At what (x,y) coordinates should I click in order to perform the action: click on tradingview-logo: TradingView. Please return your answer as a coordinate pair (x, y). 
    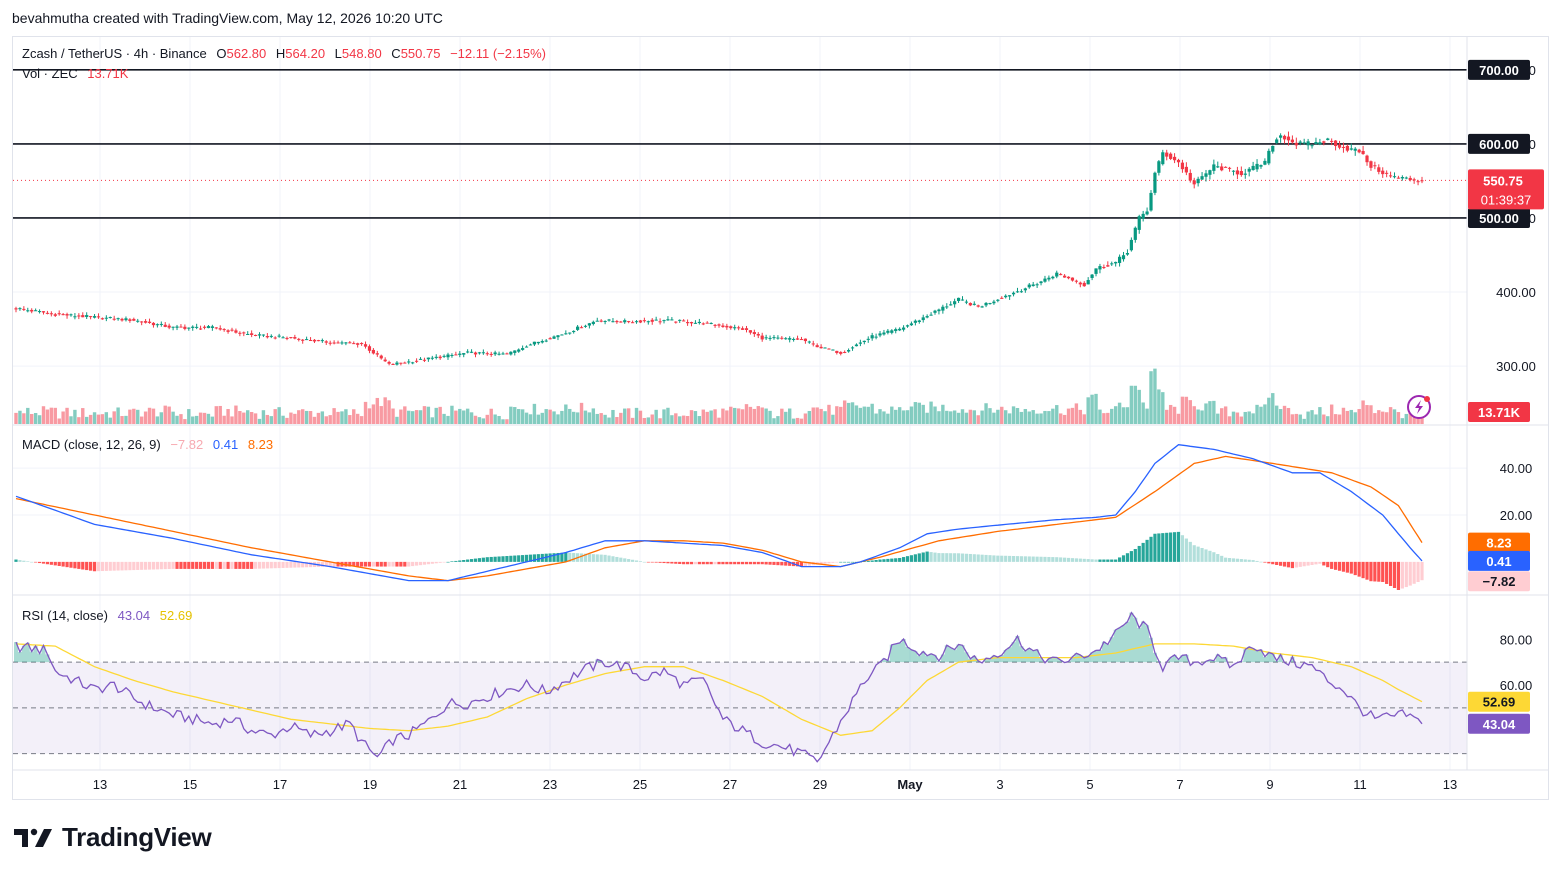
    Looking at the image, I should click on (113, 837).